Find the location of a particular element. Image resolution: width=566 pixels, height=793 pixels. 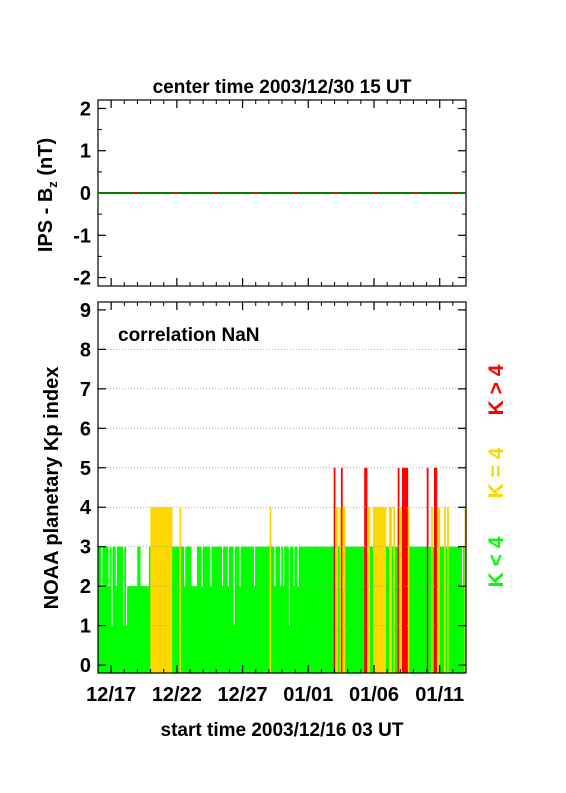

legend-k-less-4: K < 4 is located at coordinates (496, 561).